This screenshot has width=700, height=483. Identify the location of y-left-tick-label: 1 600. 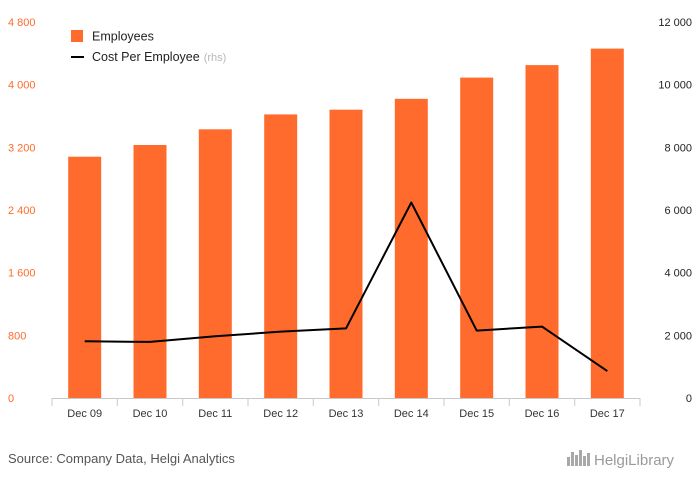
(22, 274).